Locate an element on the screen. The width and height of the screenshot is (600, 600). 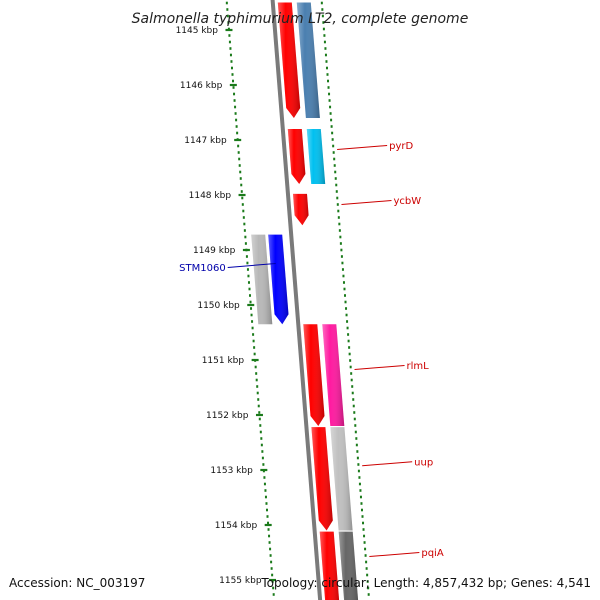
leader-line-STM1060 is located at coordinates (251, 265).